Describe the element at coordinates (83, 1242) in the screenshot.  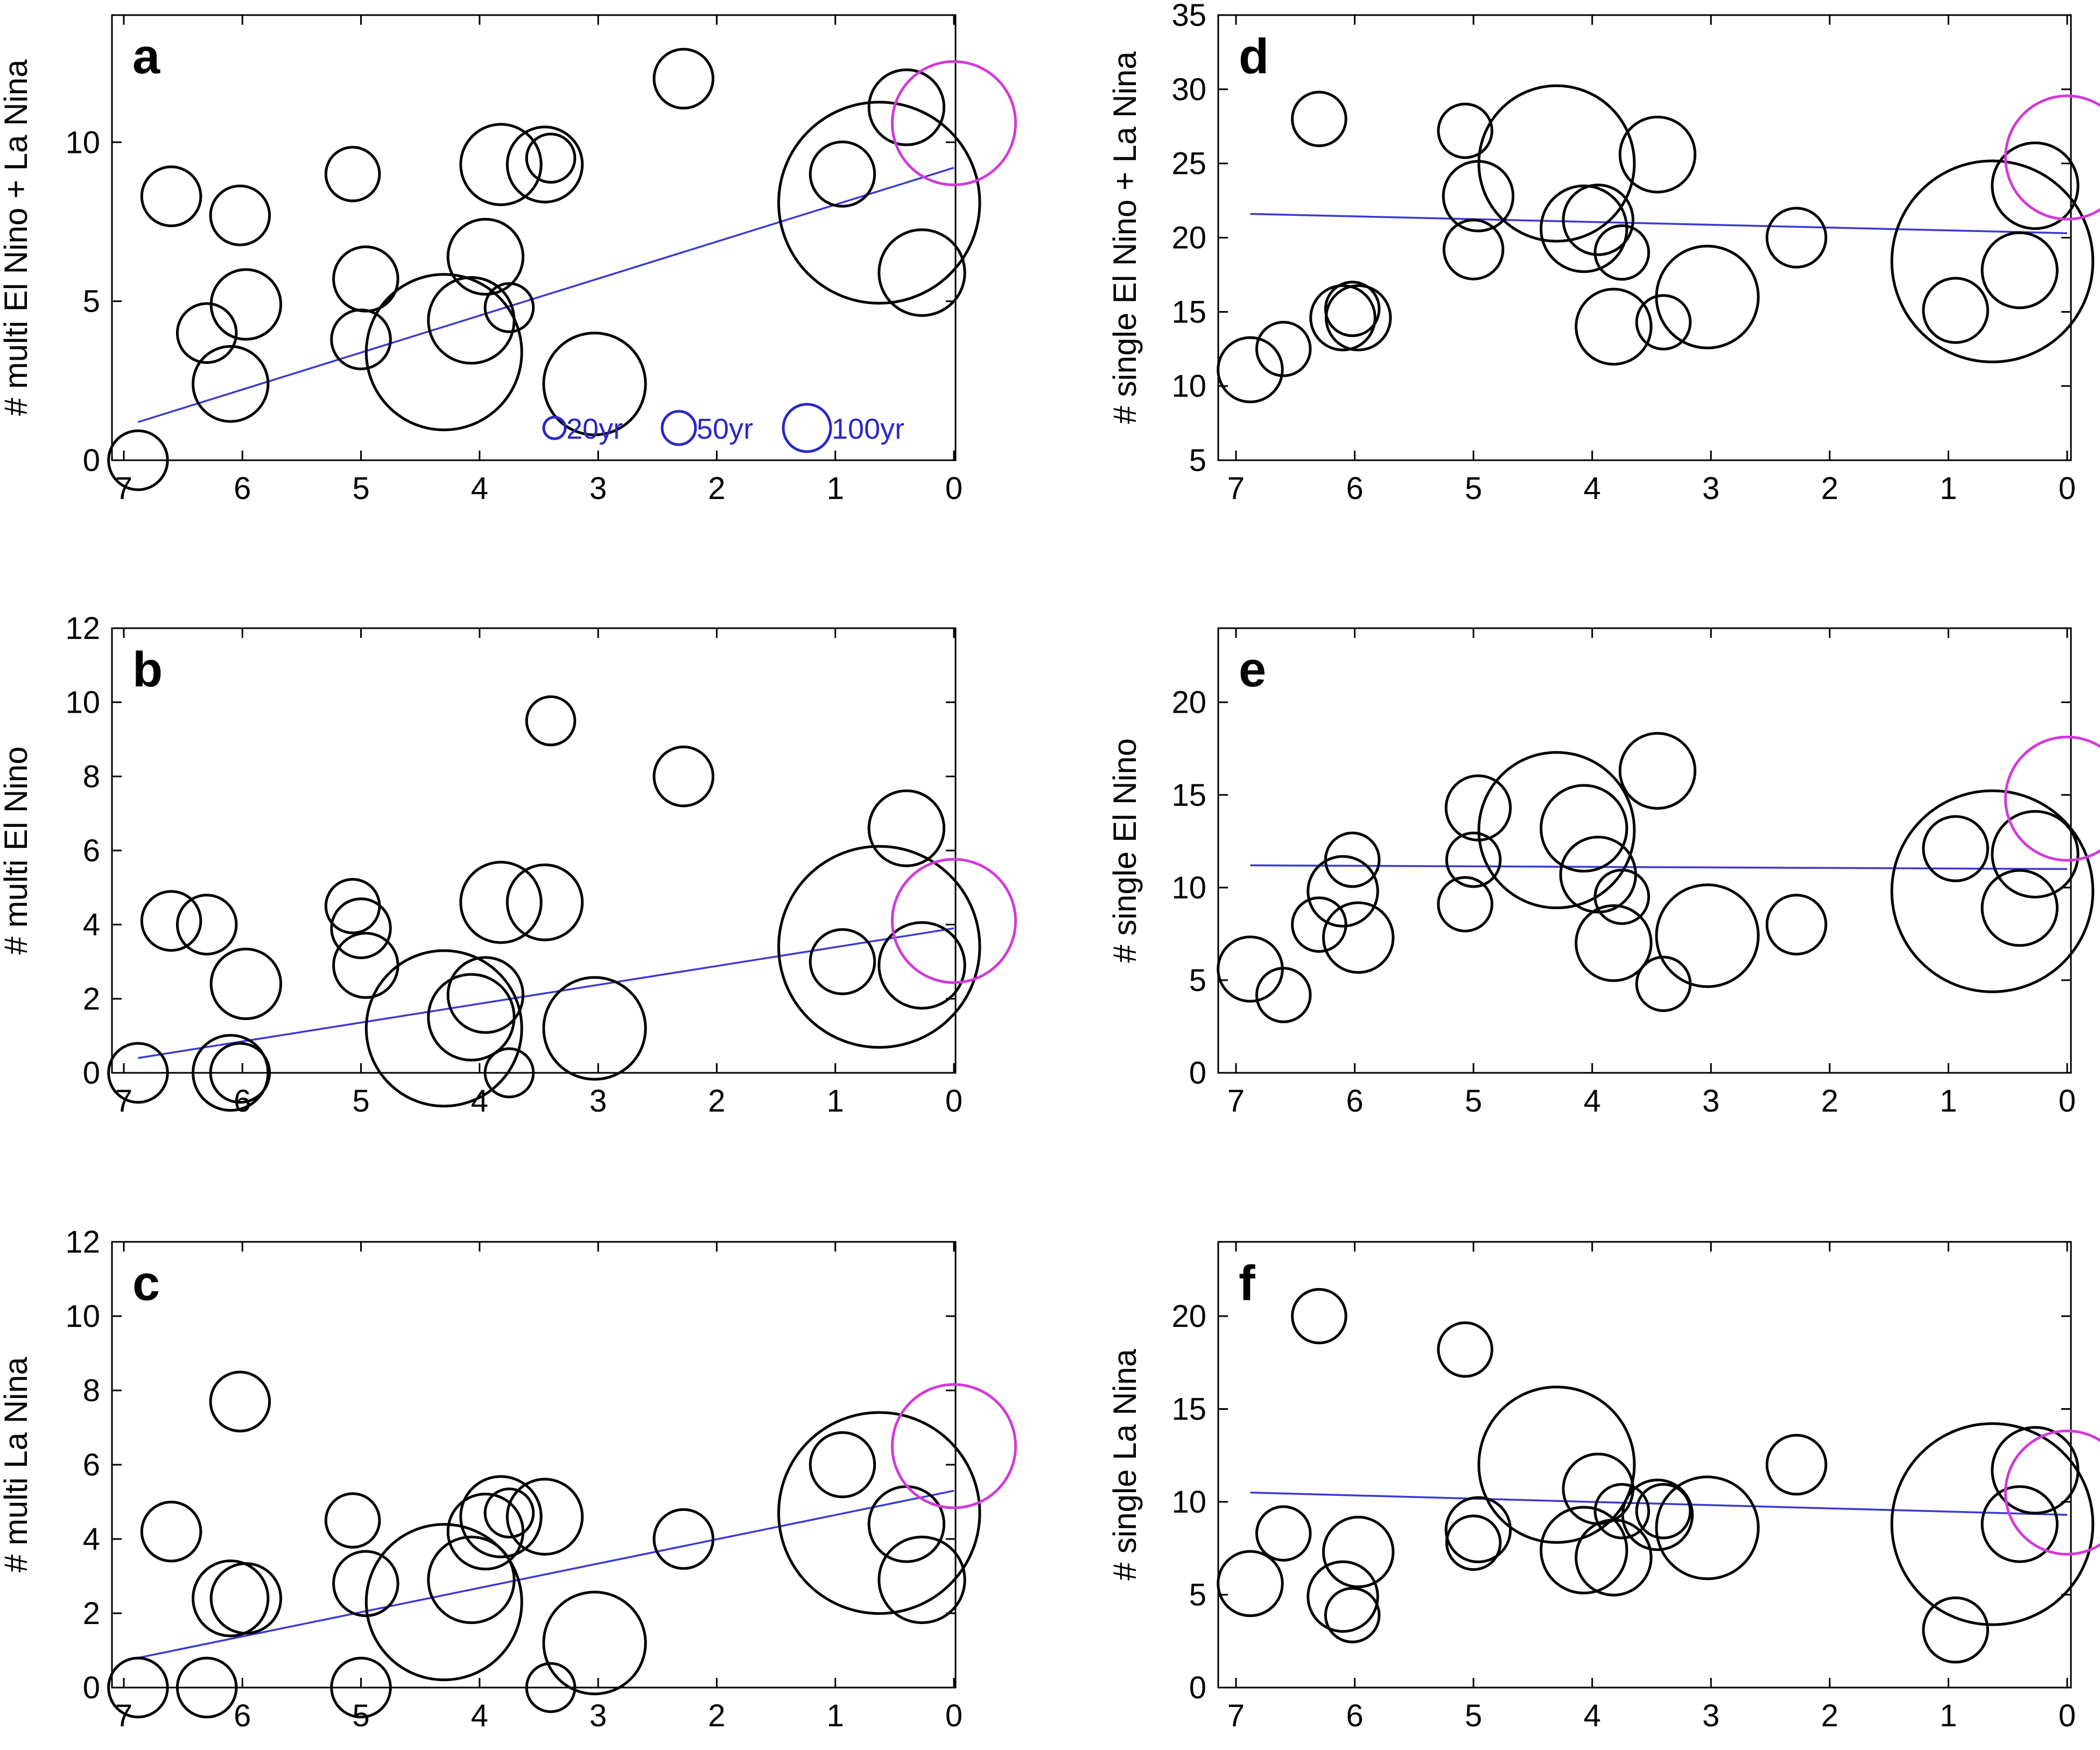
I see `y-tick-label: 12` at that location.